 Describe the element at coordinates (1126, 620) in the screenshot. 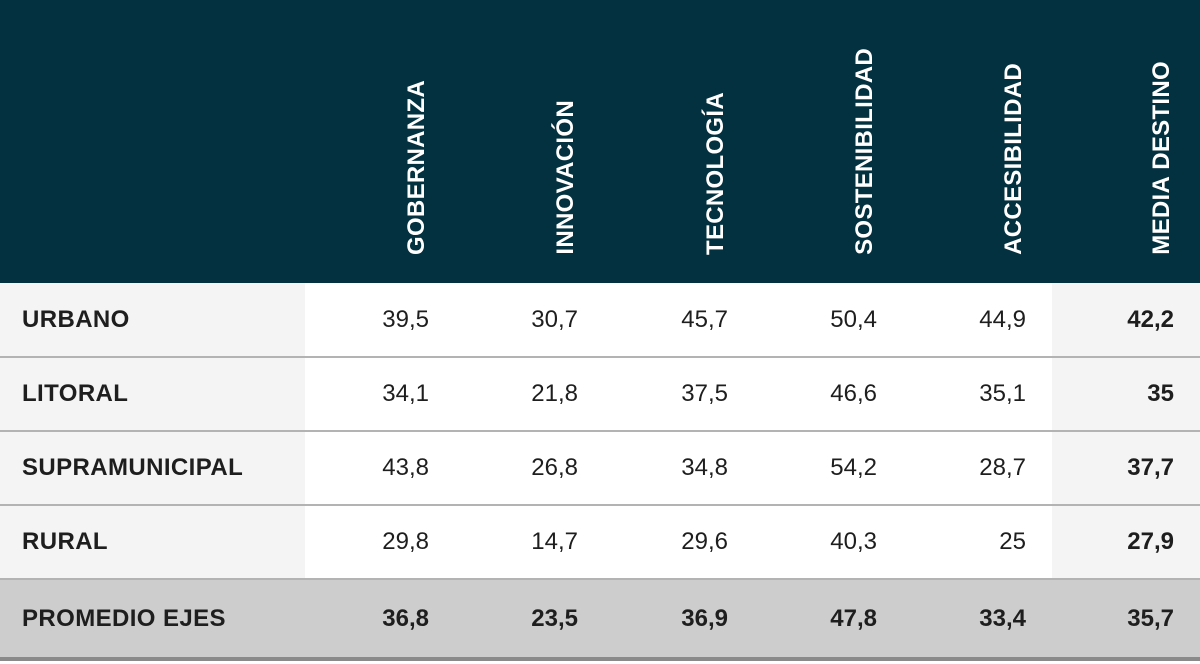

I see `media-destino-cell: 35,7` at that location.